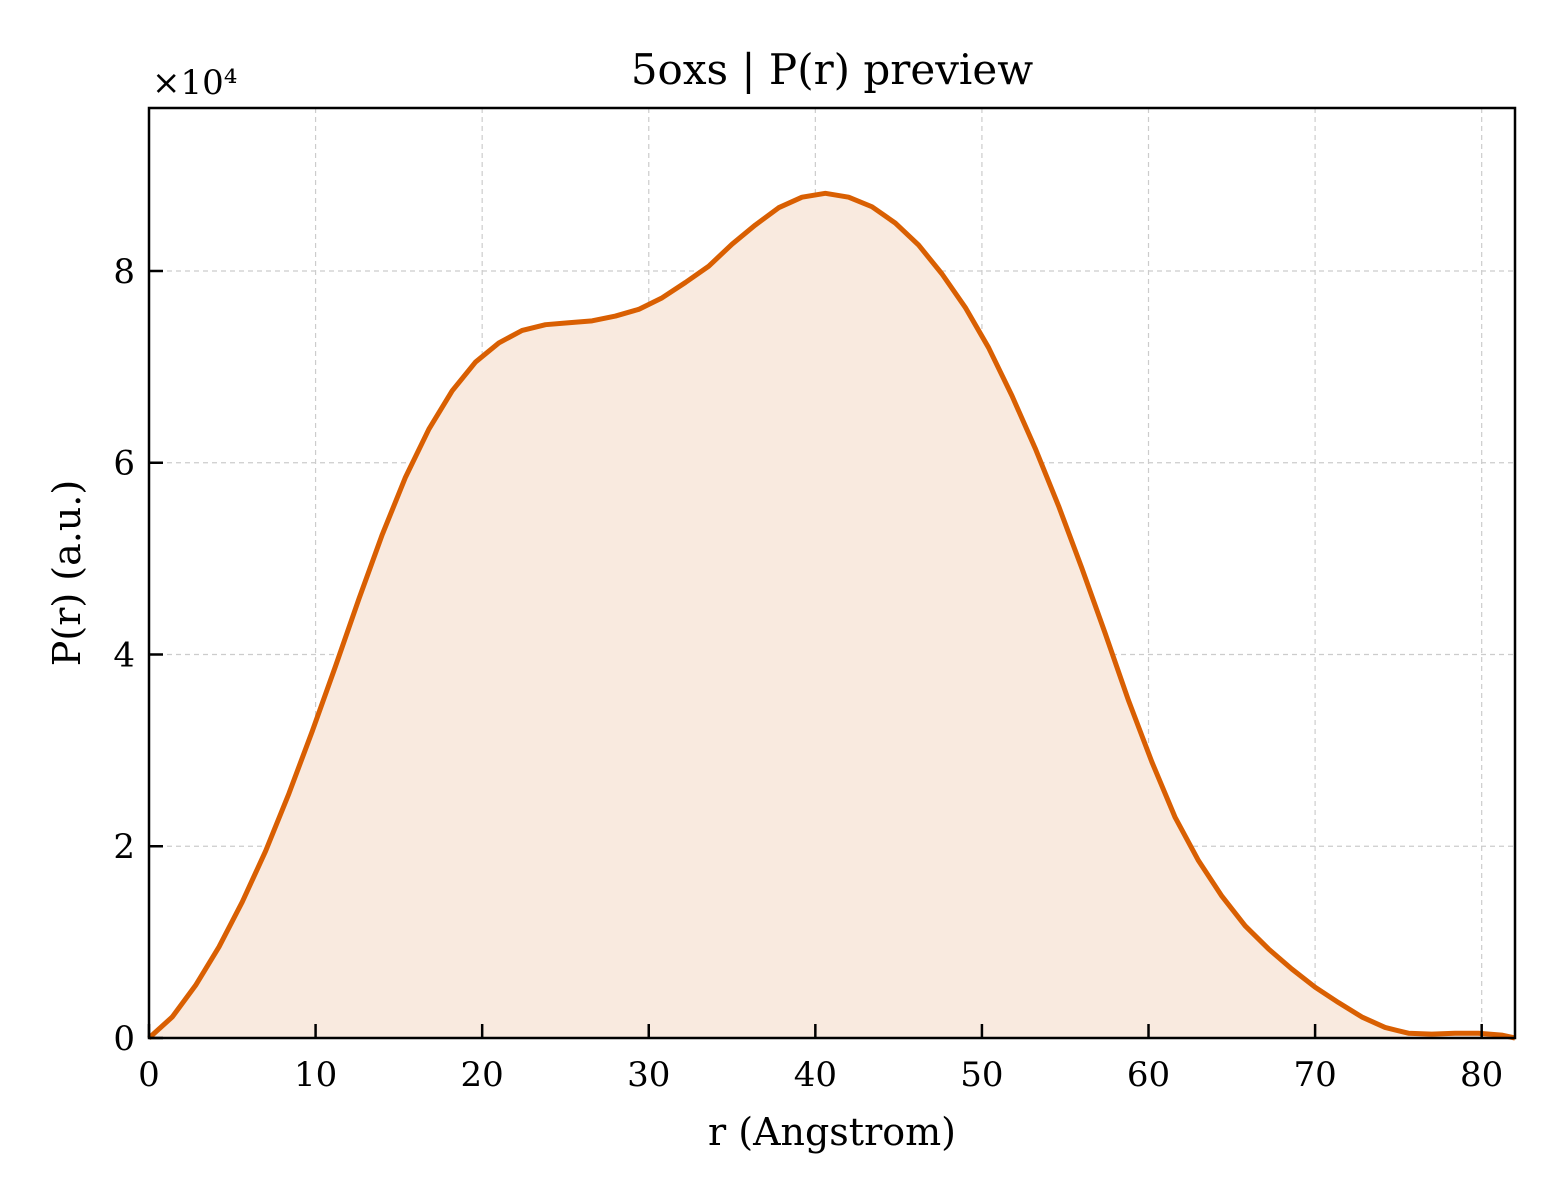  Describe the element at coordinates (832, 1132) in the screenshot. I see `x-axis-label: r (Angstrom)` at that location.